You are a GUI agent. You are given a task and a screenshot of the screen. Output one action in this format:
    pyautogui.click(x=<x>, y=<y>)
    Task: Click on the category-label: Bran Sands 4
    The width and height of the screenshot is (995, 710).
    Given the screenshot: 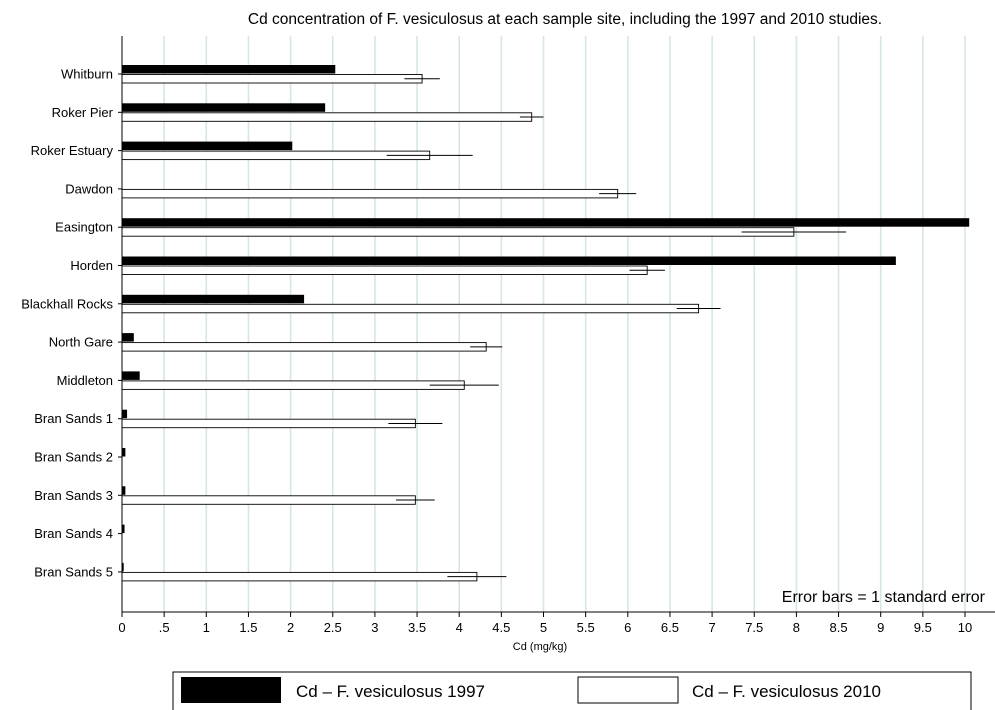 What is the action you would take?
    pyautogui.click(x=73, y=533)
    